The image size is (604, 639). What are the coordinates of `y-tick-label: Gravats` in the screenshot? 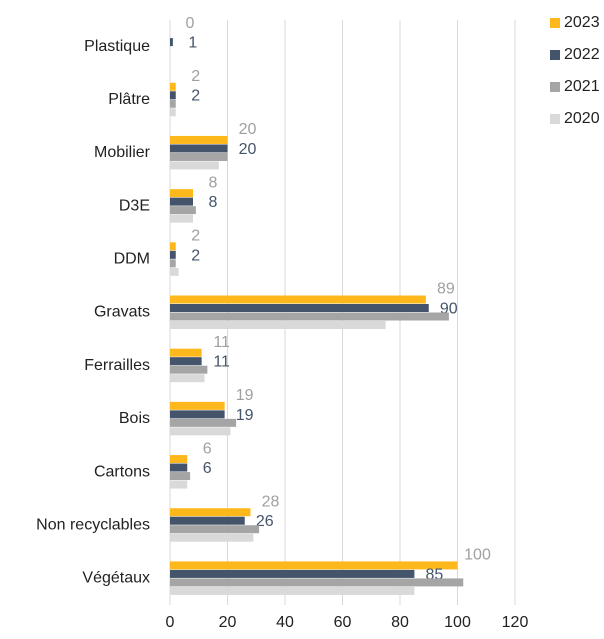 It's located at (122, 312).